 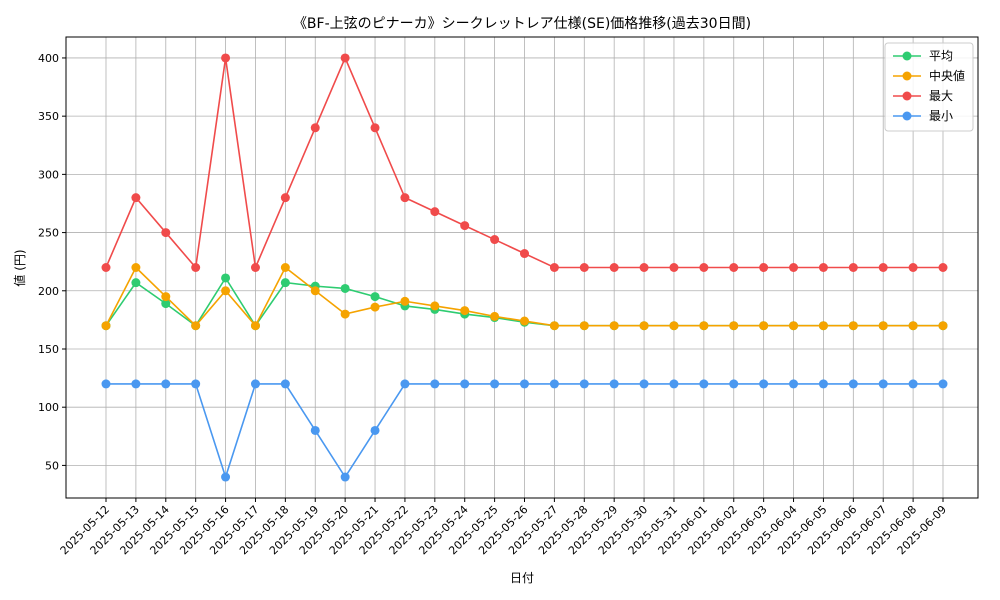 I want to click on y-tick-label: 250, so click(x=48, y=233).